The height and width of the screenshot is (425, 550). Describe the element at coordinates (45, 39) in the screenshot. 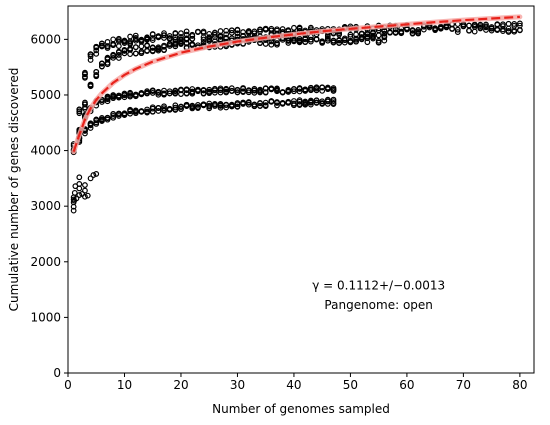

I see `y-tick-label: 6000` at that location.